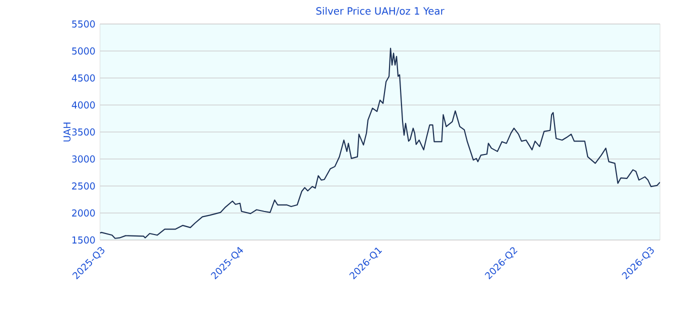  I want to click on y-tick-label: 5000, so click(83, 51).